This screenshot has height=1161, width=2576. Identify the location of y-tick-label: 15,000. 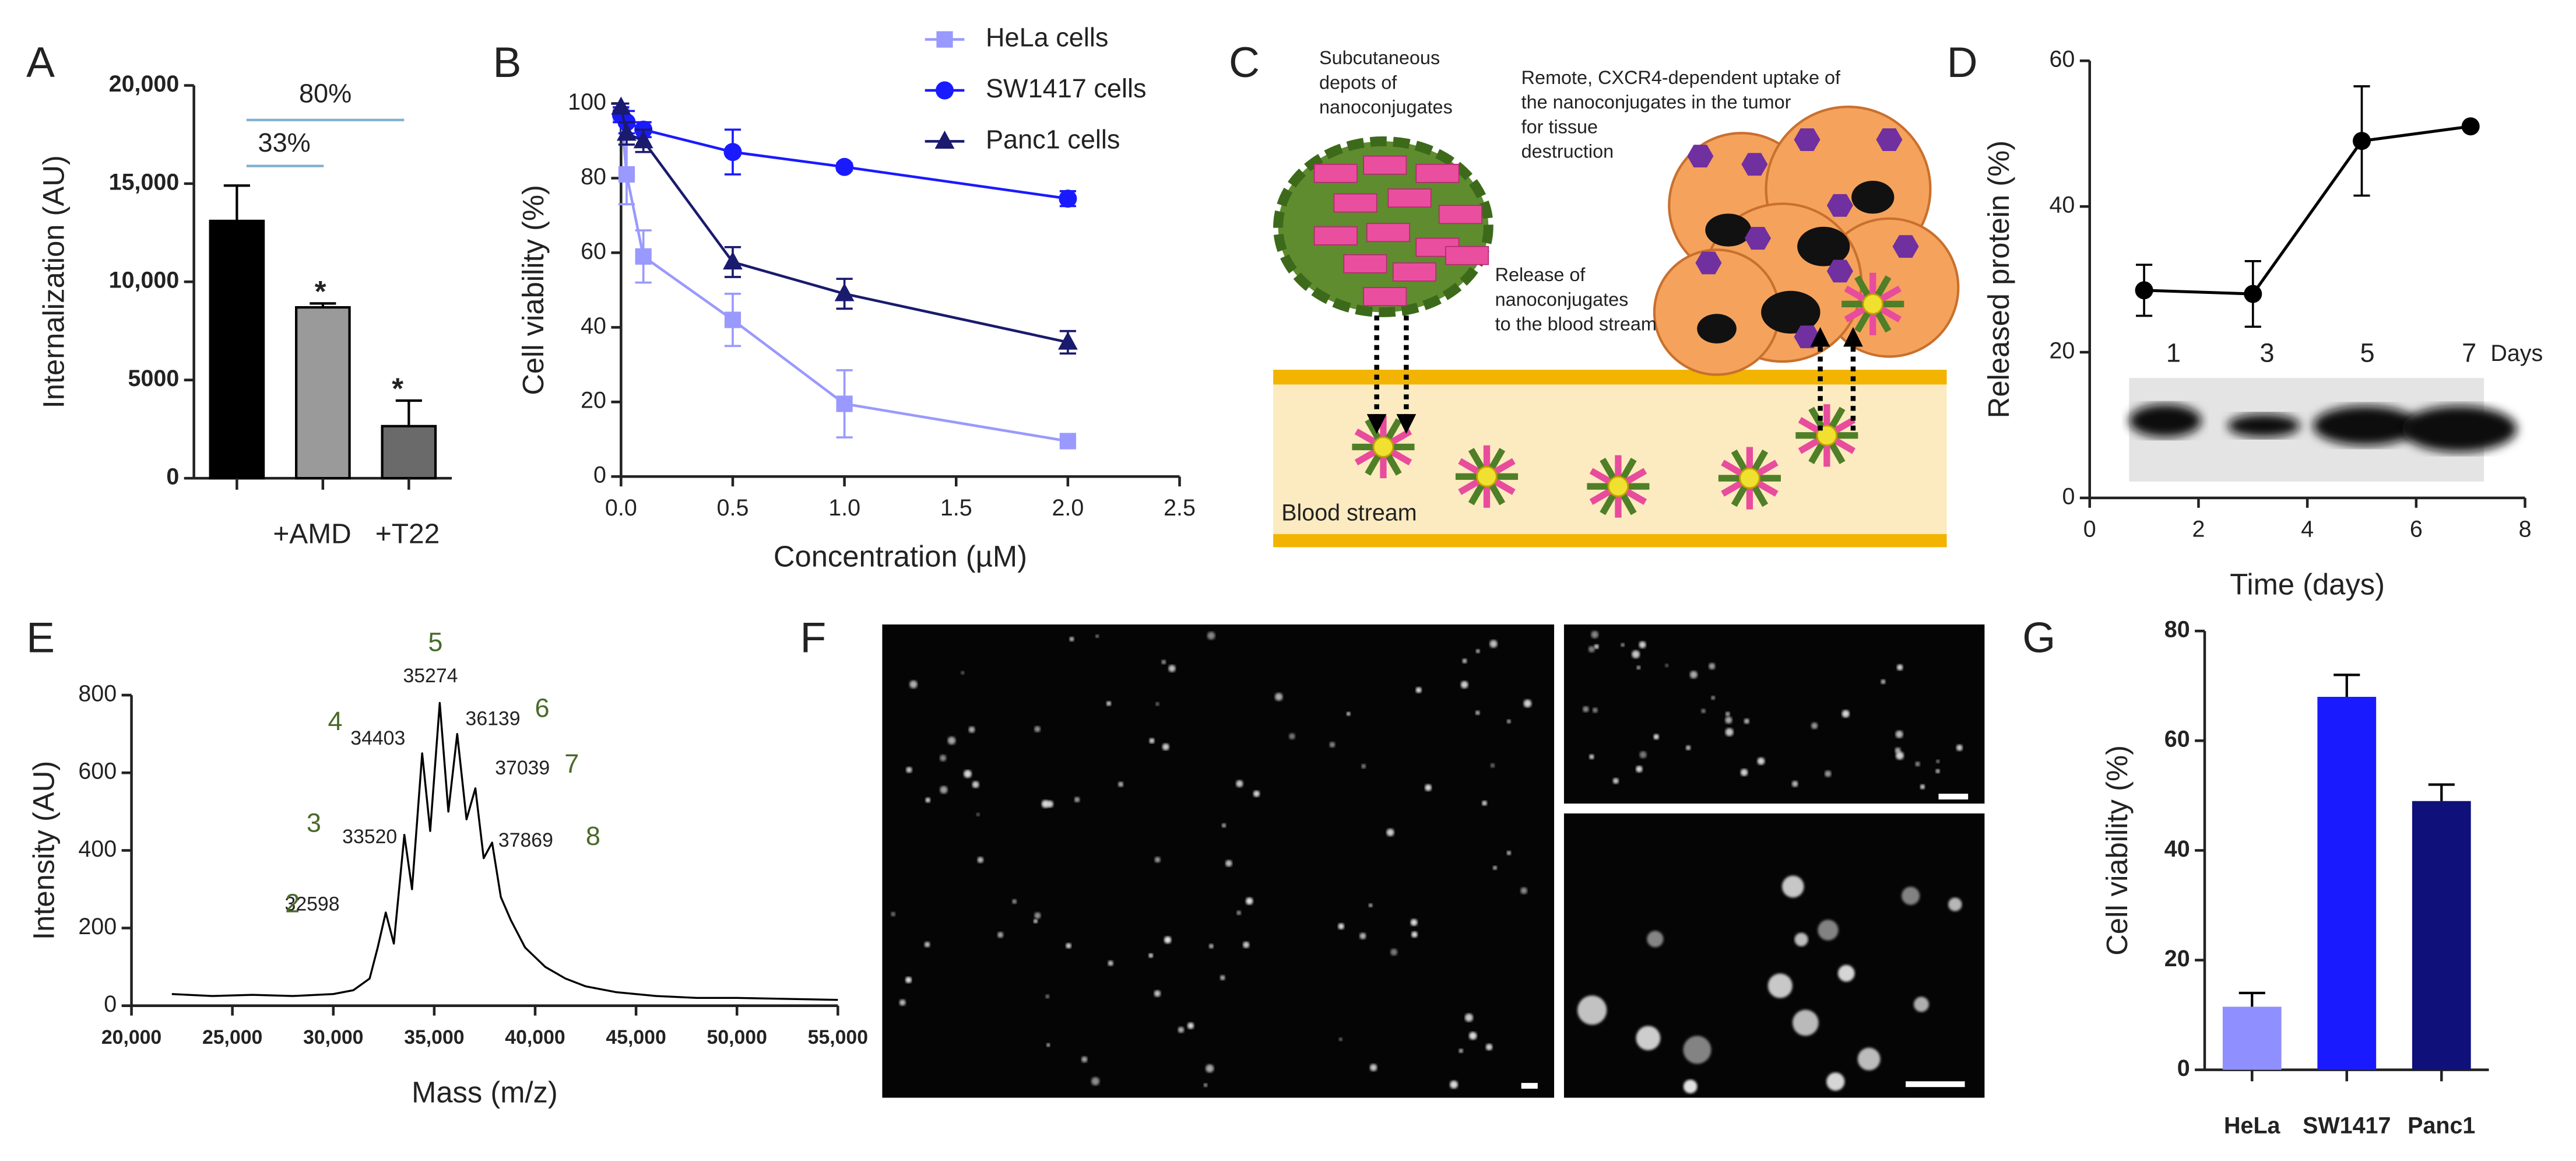
(144, 182).